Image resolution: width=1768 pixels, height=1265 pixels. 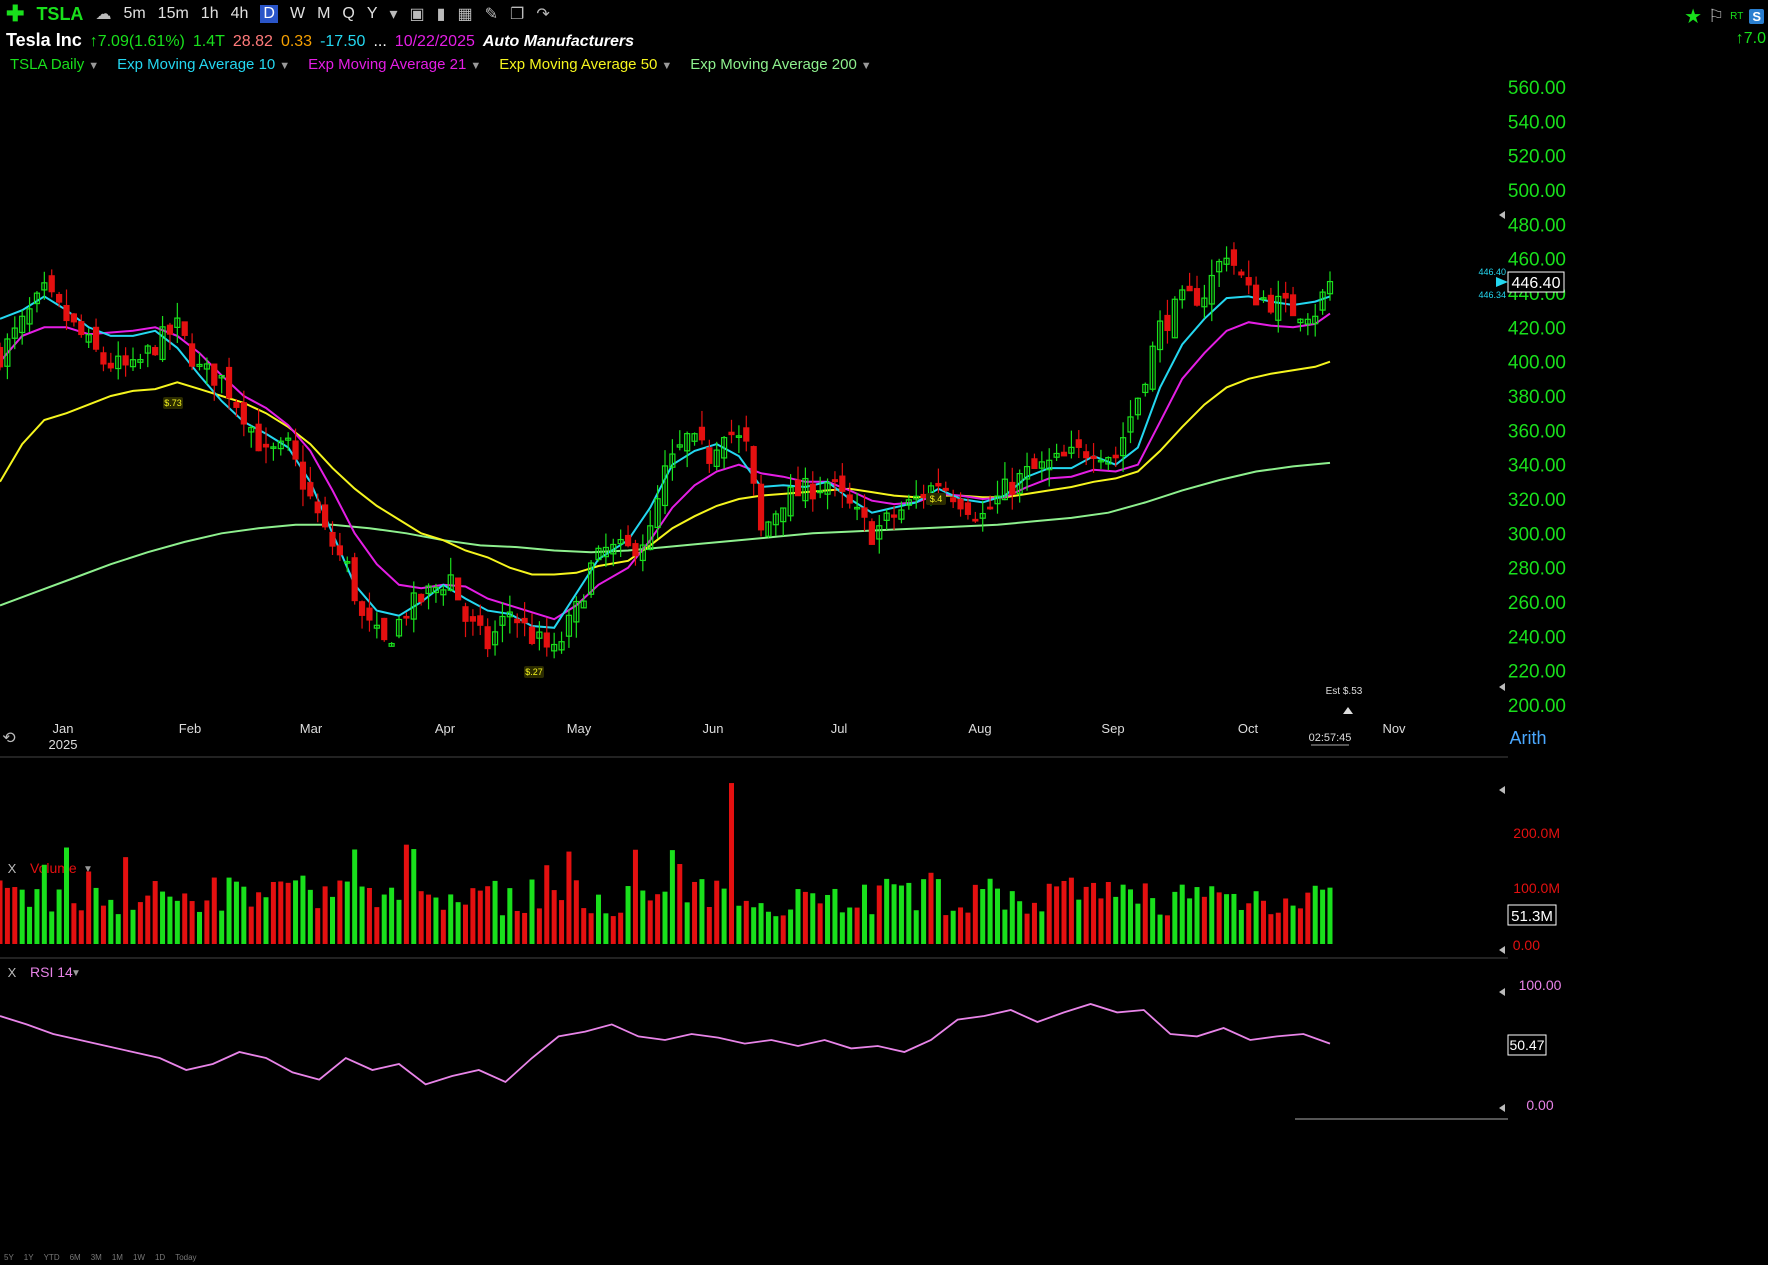 What do you see at coordinates (117, 1257) in the screenshot?
I see `range-1m: 1M` at bounding box center [117, 1257].